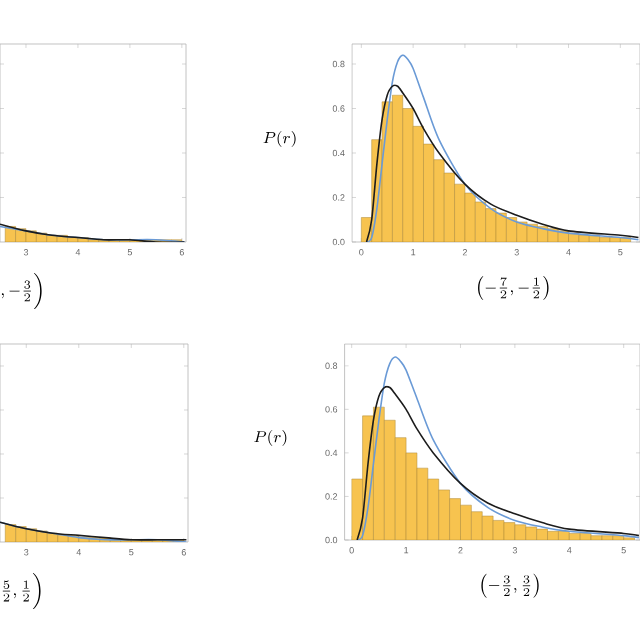 The image size is (640, 640). What do you see at coordinates (21, 591) in the screenshot?
I see `x-axis-title: $\frac{5}{2}, \frac{1}{2}\Big)$` at bounding box center [21, 591].